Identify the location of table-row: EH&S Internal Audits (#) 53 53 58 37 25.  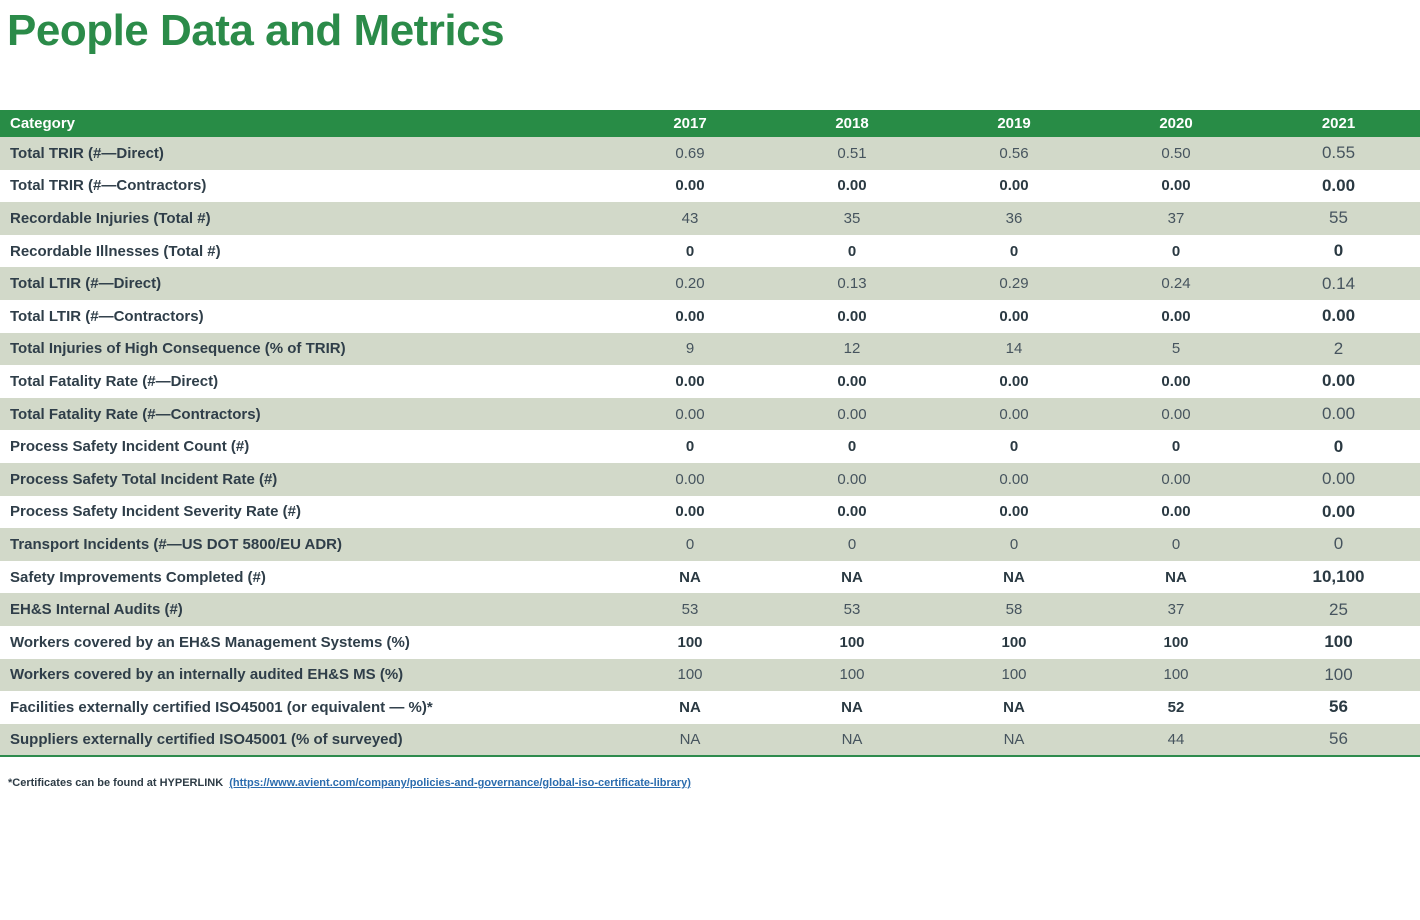
(710, 609).